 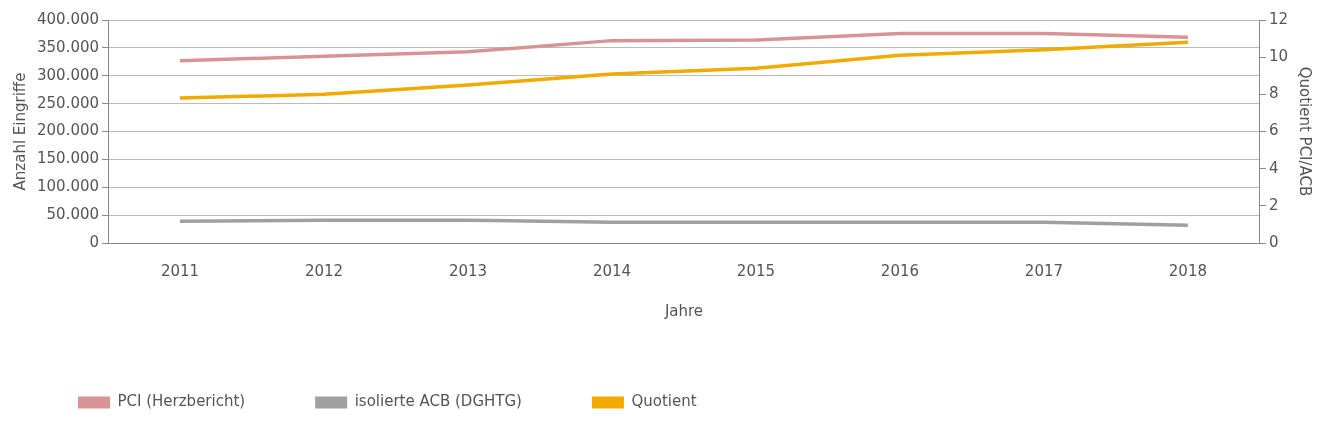 What do you see at coordinates (1273, 130) in the screenshot?
I see `y2-tick-label: 6` at bounding box center [1273, 130].